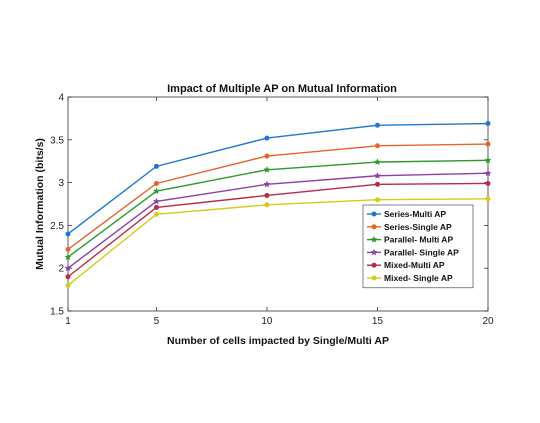 The width and height of the screenshot is (540, 423). What do you see at coordinates (415, 214) in the screenshot?
I see `legend-label: Series-Multi AP` at bounding box center [415, 214].